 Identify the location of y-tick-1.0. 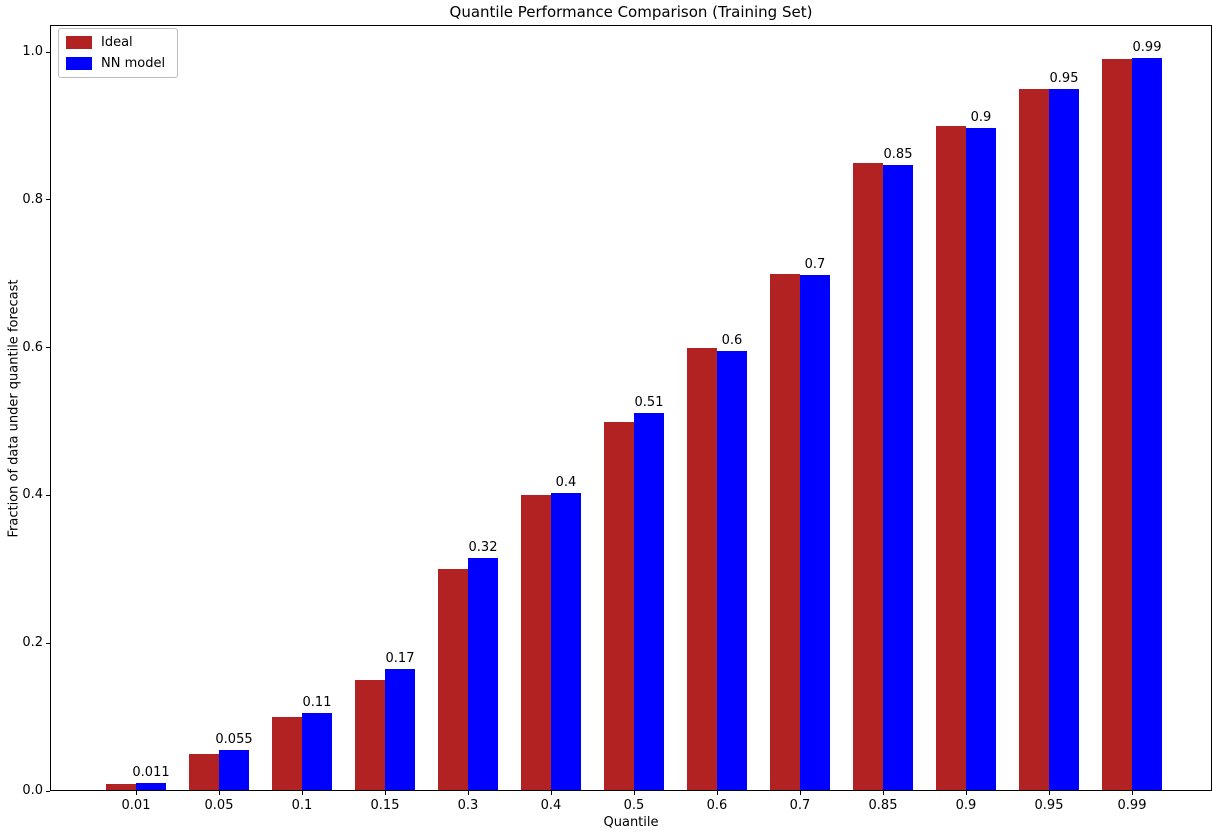
(48, 52).